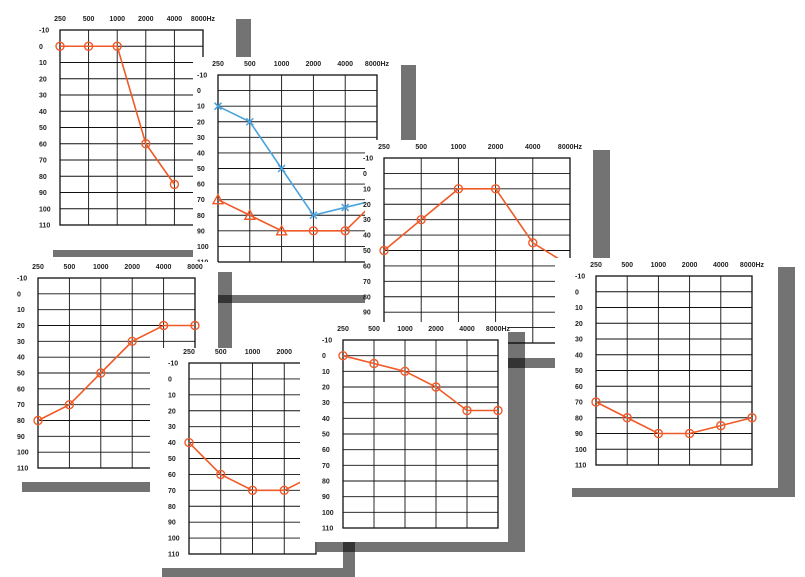 This screenshot has width=805, height=577. Describe the element at coordinates (404, 432) in the screenshot. I see `card-background` at that location.